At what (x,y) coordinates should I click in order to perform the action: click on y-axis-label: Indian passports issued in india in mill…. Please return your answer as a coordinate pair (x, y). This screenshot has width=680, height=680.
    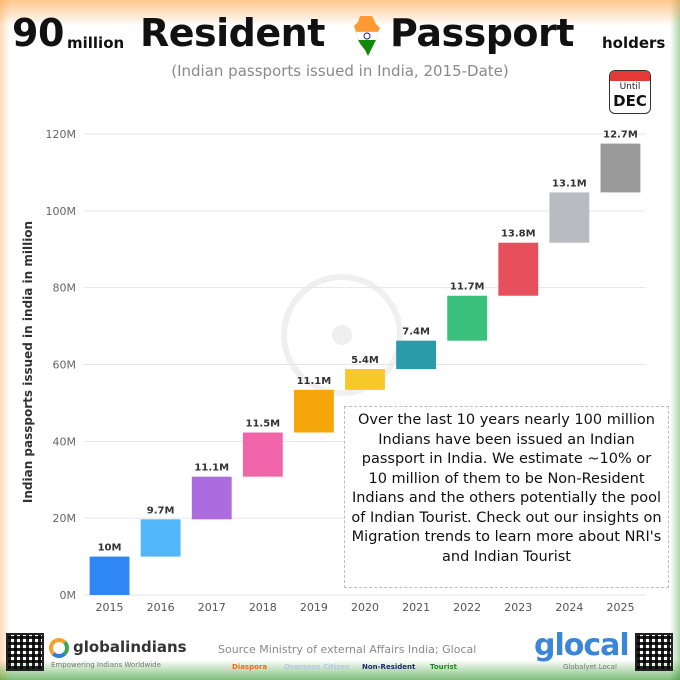
    Looking at the image, I should click on (28, 362).